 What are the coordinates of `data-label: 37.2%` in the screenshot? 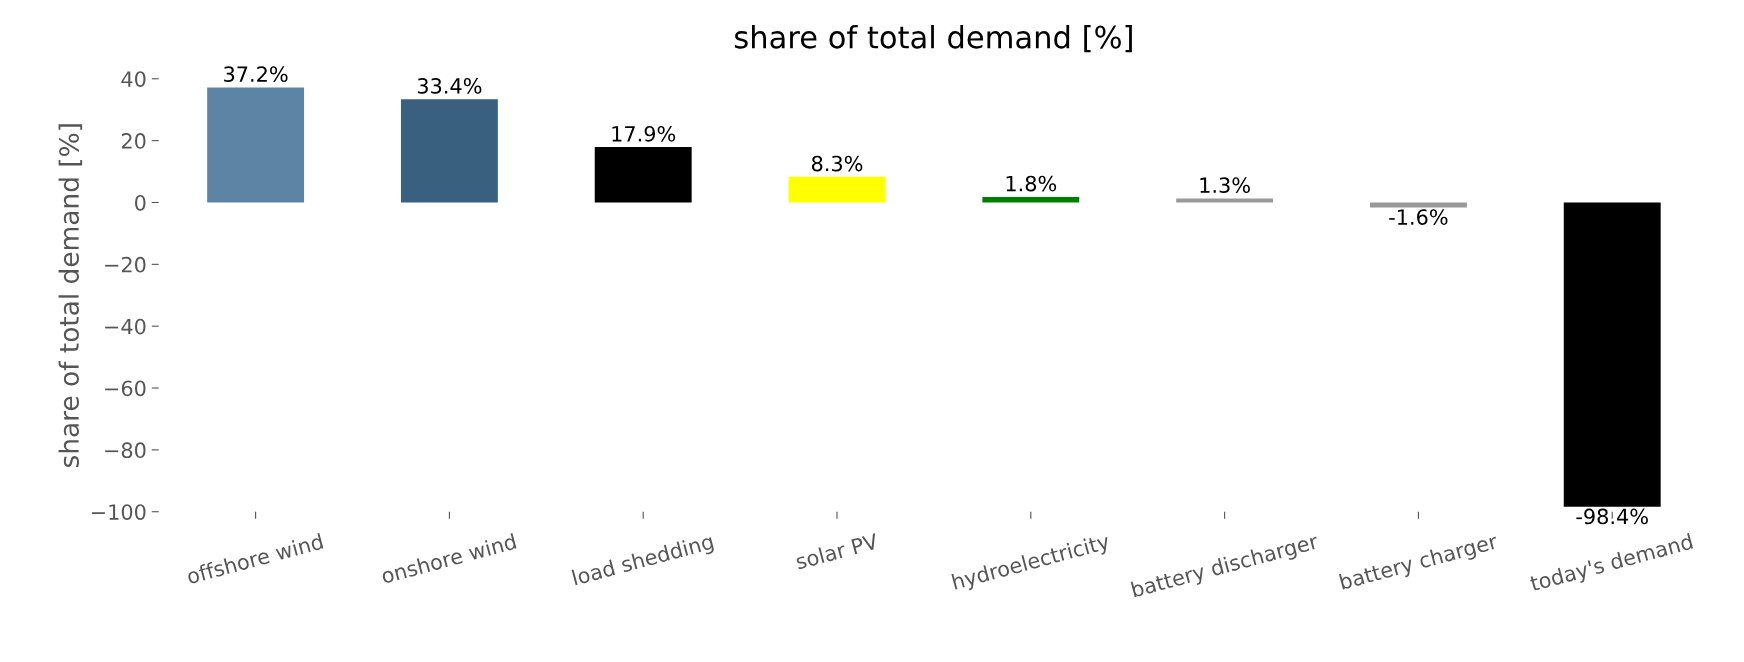 It's located at (256, 74).